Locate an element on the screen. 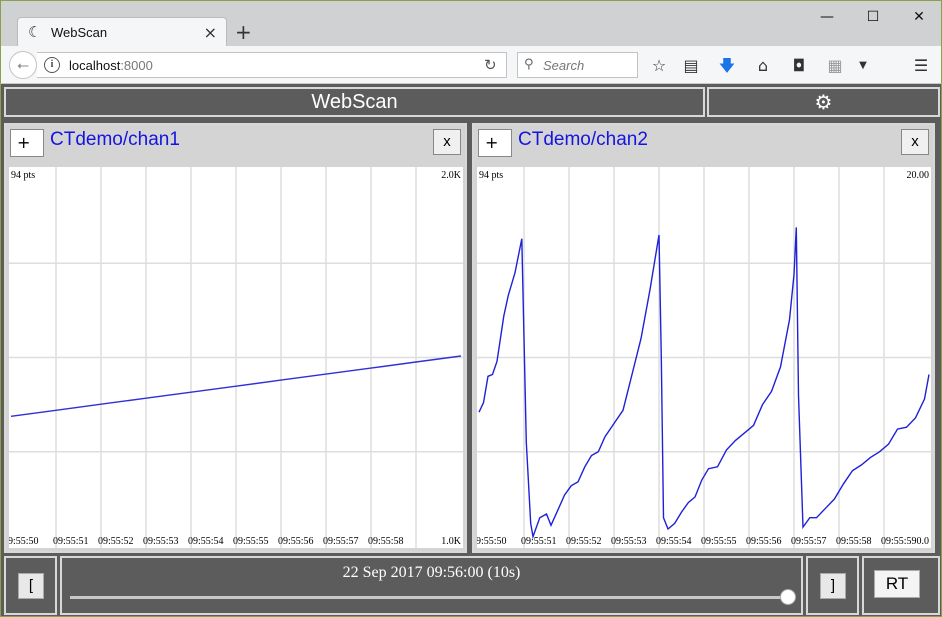  menu-hamburger-icon: ☰ is located at coordinates (921, 65).